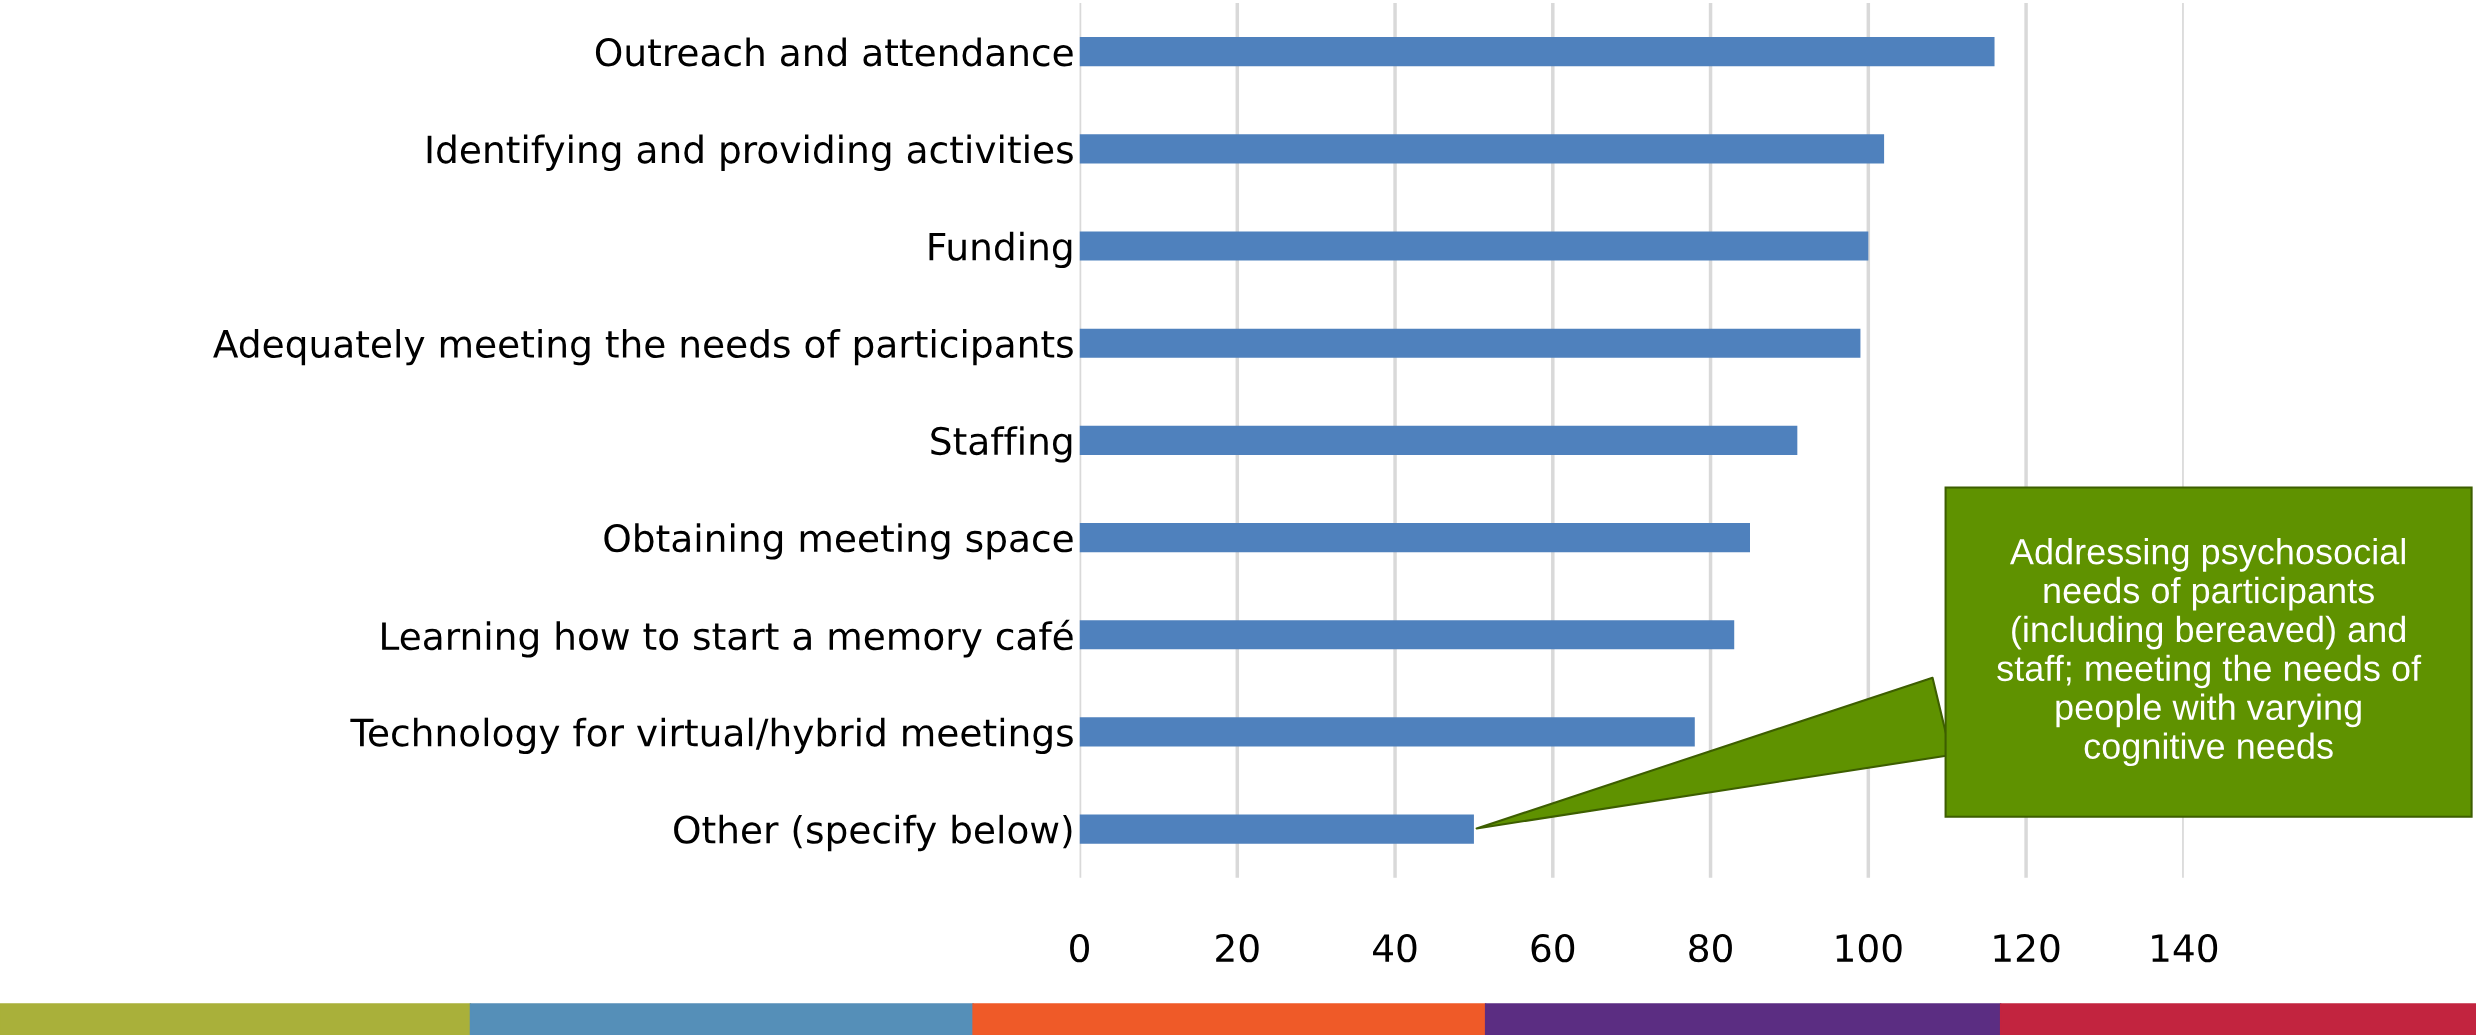 The image size is (2476, 1035). What do you see at coordinates (1869, 948) in the screenshot?
I see `x-tick-label: 100` at bounding box center [1869, 948].